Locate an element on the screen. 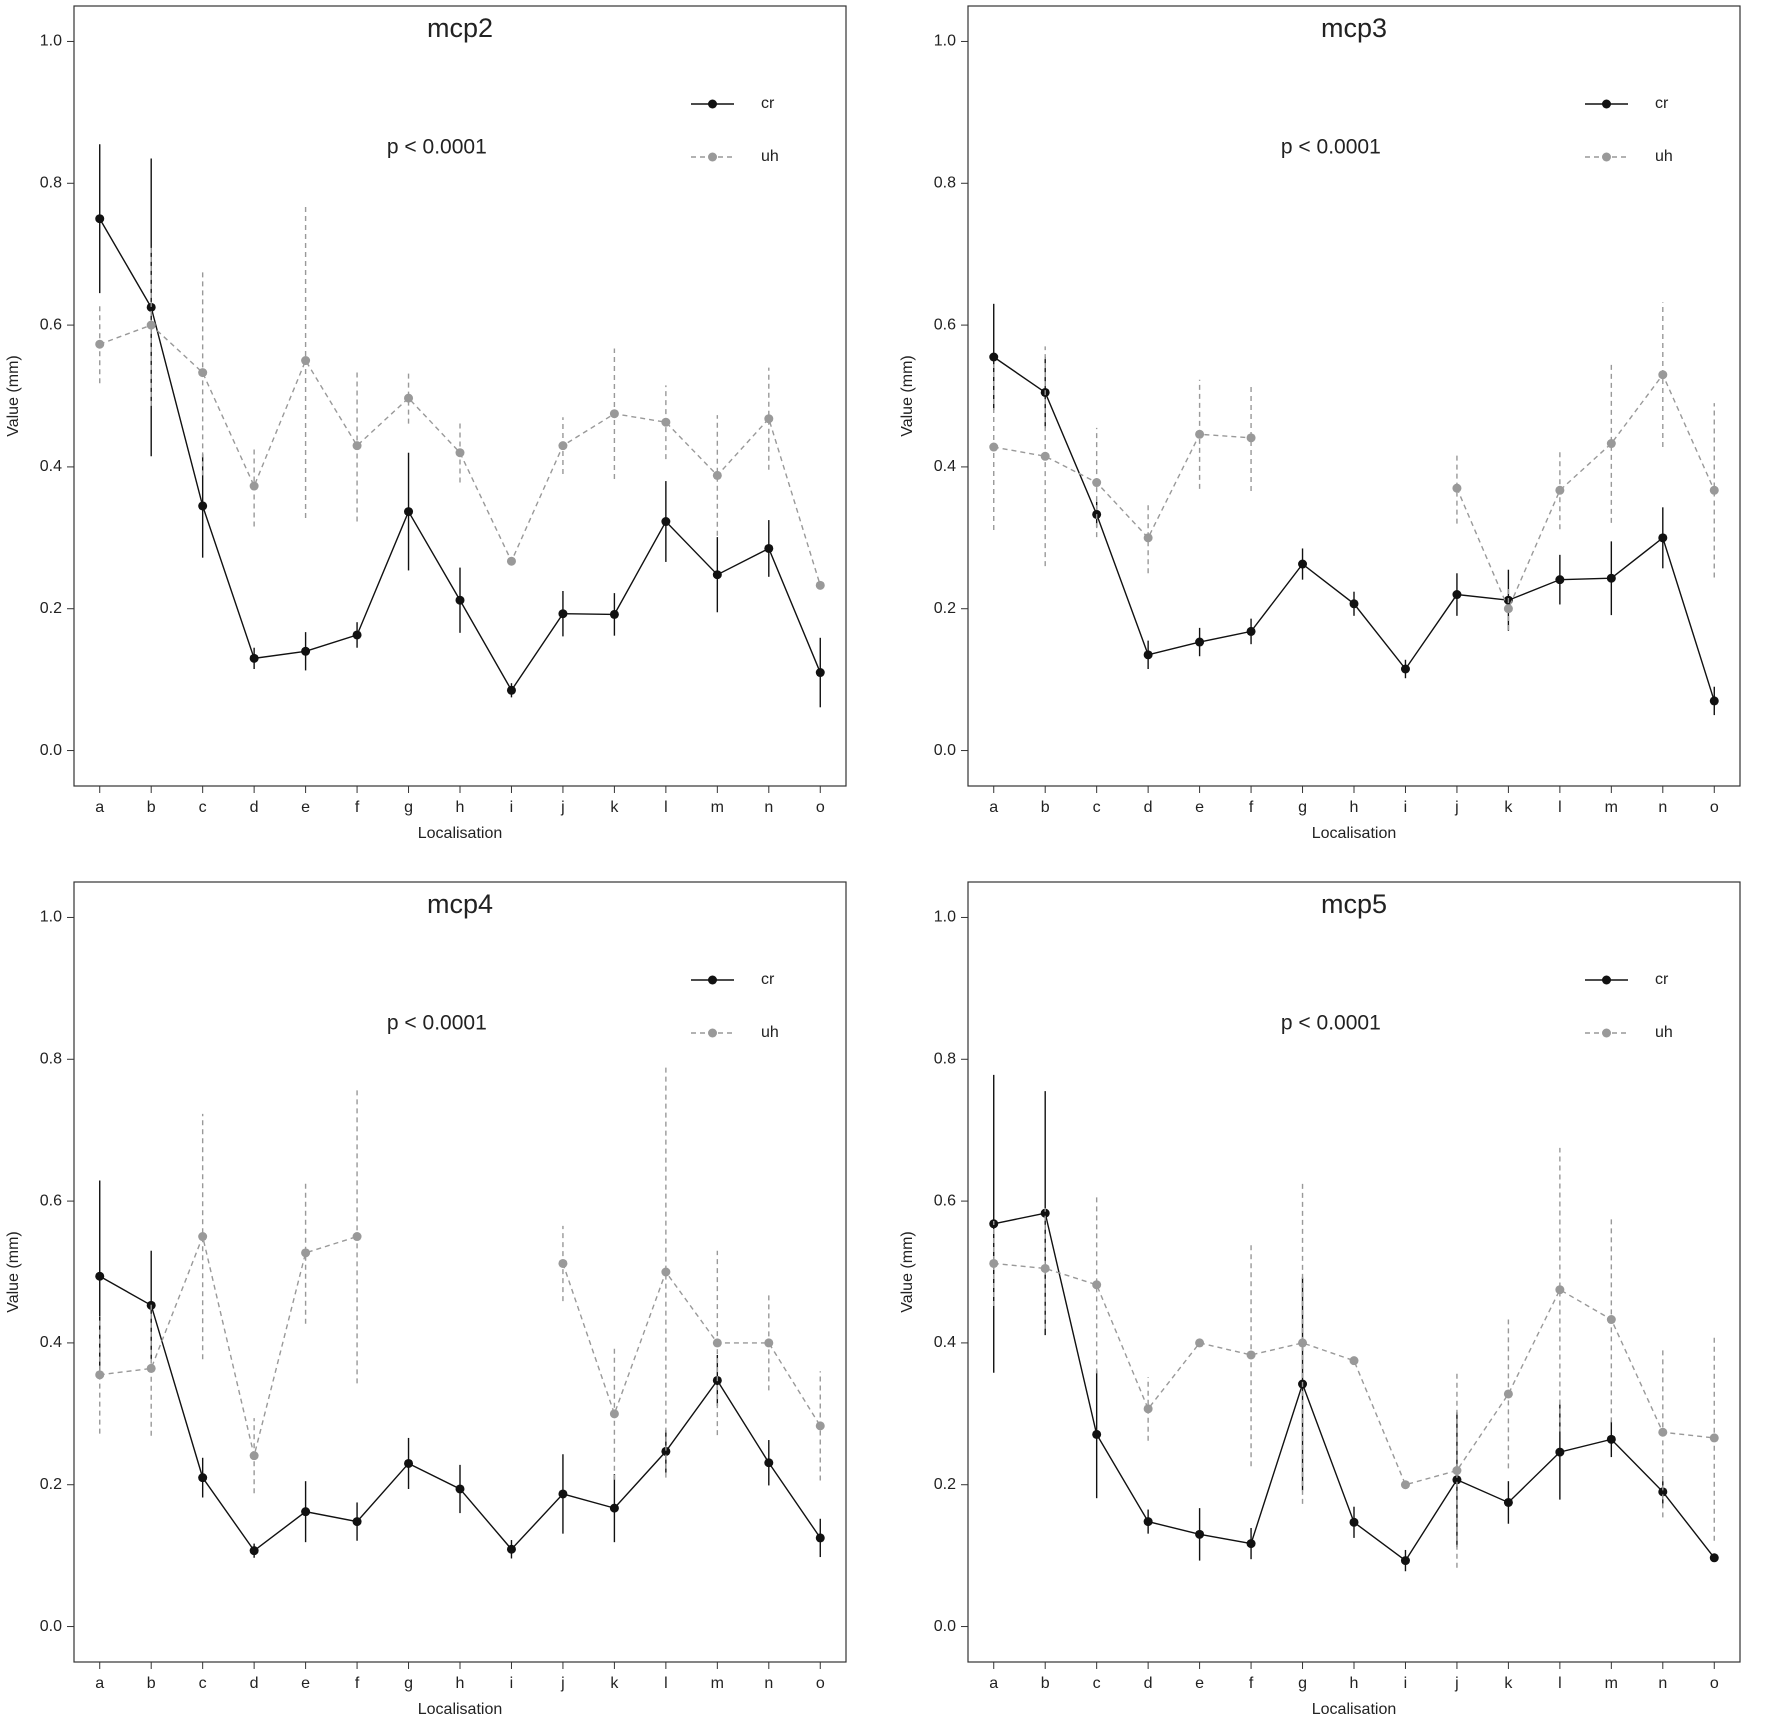 The height and width of the screenshot is (1726, 1772). y-axis-label: Value (mm) is located at coordinates (907, 396).